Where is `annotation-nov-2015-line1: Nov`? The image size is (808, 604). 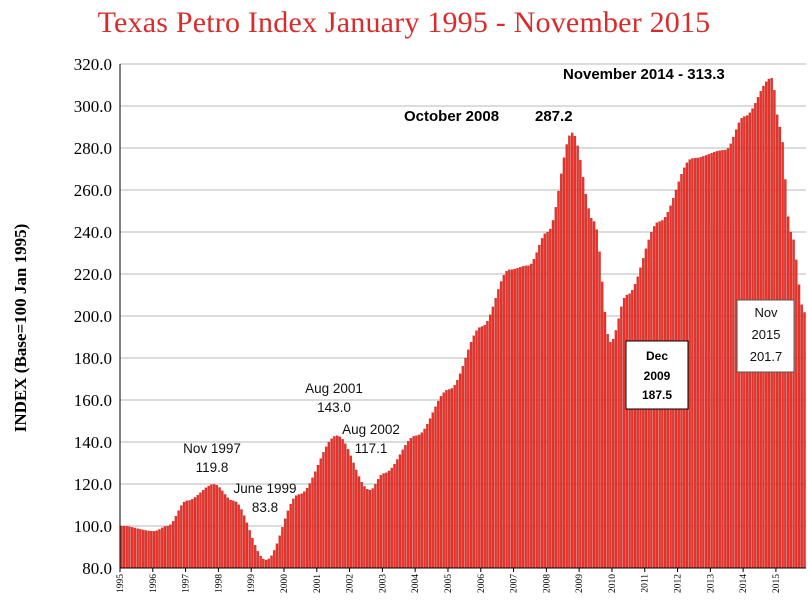
annotation-nov-2015-line1: Nov is located at coordinates (766, 312).